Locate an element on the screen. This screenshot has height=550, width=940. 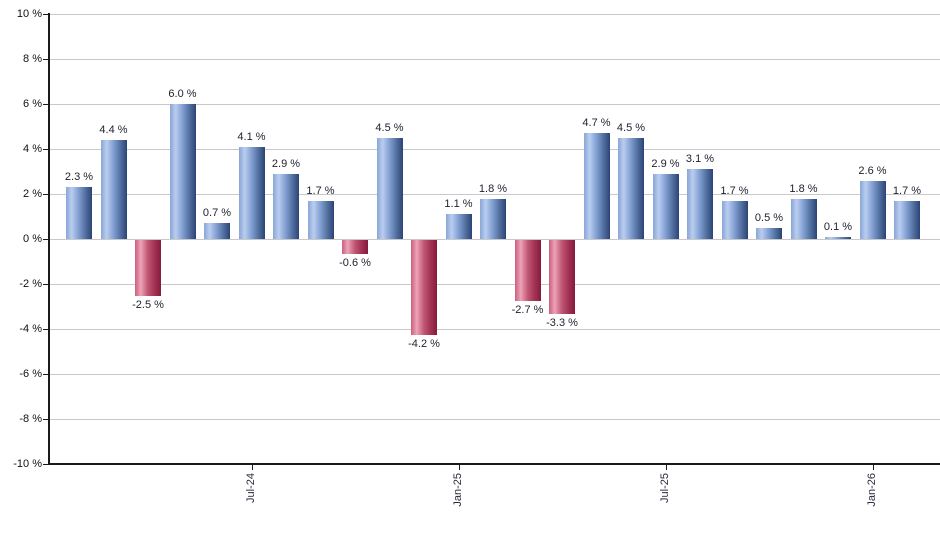
bar-value-label: -2.5 % is located at coordinates (148, 305).